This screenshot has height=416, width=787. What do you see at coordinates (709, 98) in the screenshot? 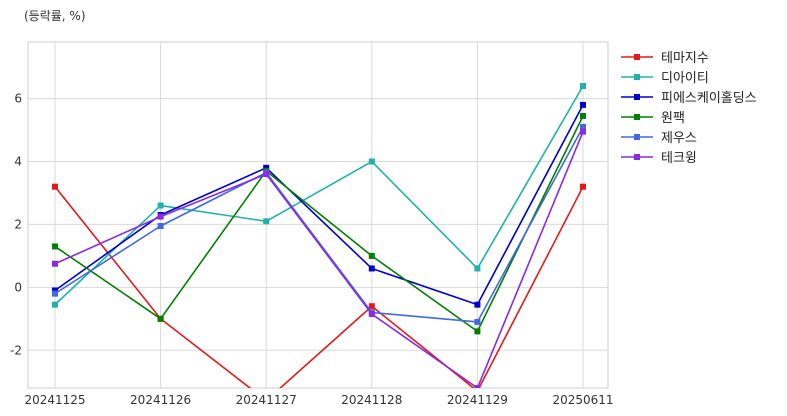
I see `legend-label: 피에스케이홀딩스` at bounding box center [709, 98].